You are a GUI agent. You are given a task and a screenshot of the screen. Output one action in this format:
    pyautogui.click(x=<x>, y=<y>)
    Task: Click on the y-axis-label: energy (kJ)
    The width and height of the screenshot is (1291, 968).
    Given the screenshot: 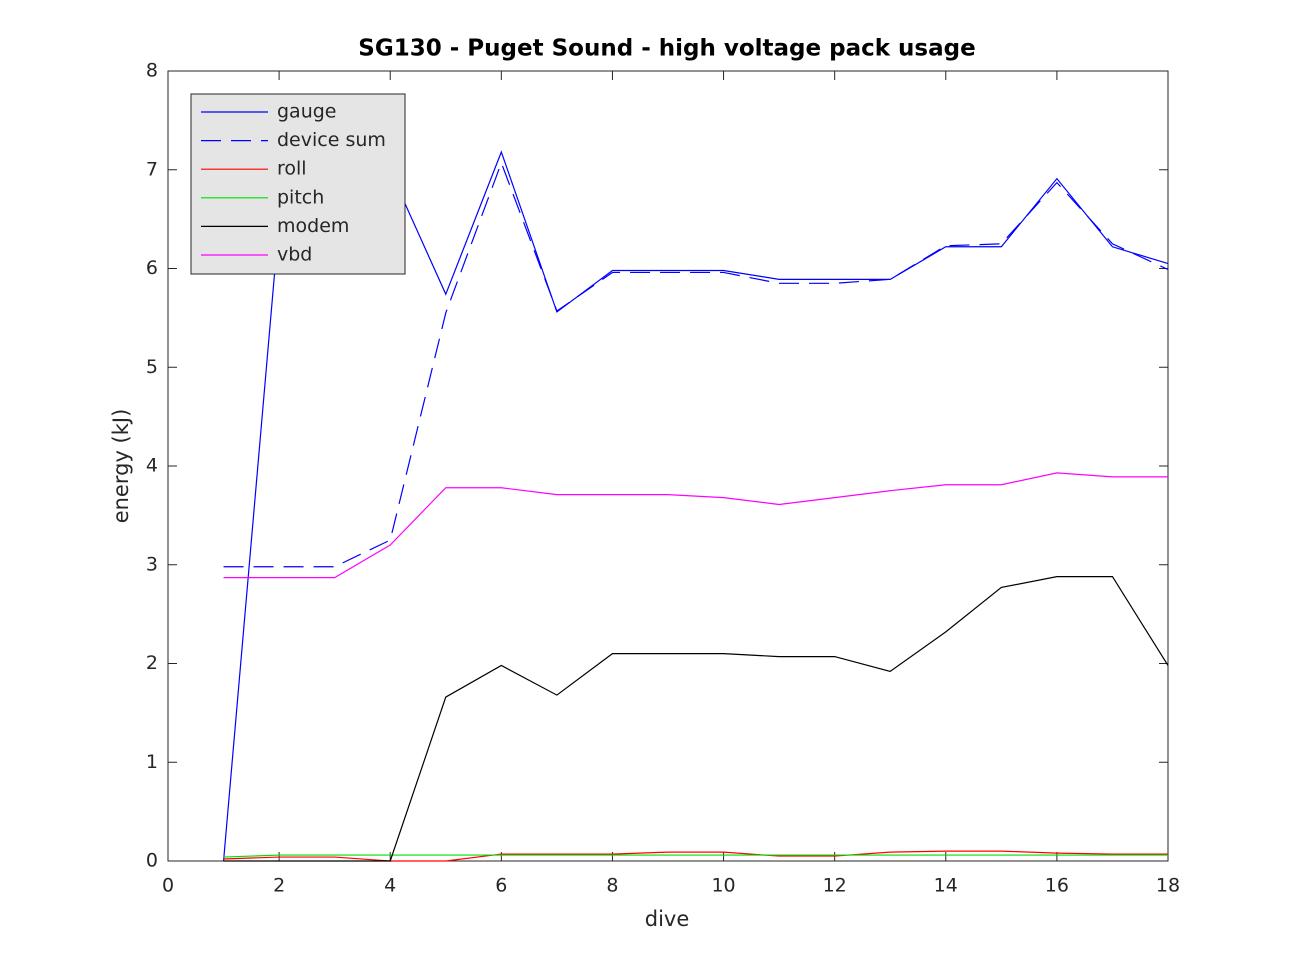 What is the action you would take?
    pyautogui.click(x=121, y=466)
    